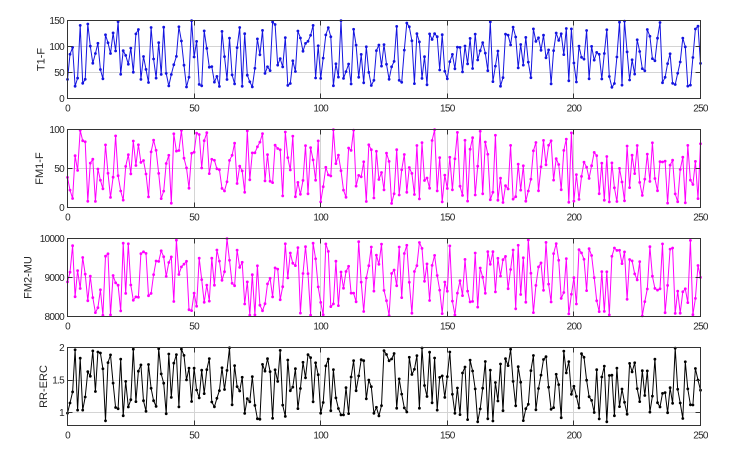 Image resolution: width=747 pixels, height=464 pixels. What do you see at coordinates (62, 413) in the screenshot?
I see `svg-text: 1` at bounding box center [62, 413].